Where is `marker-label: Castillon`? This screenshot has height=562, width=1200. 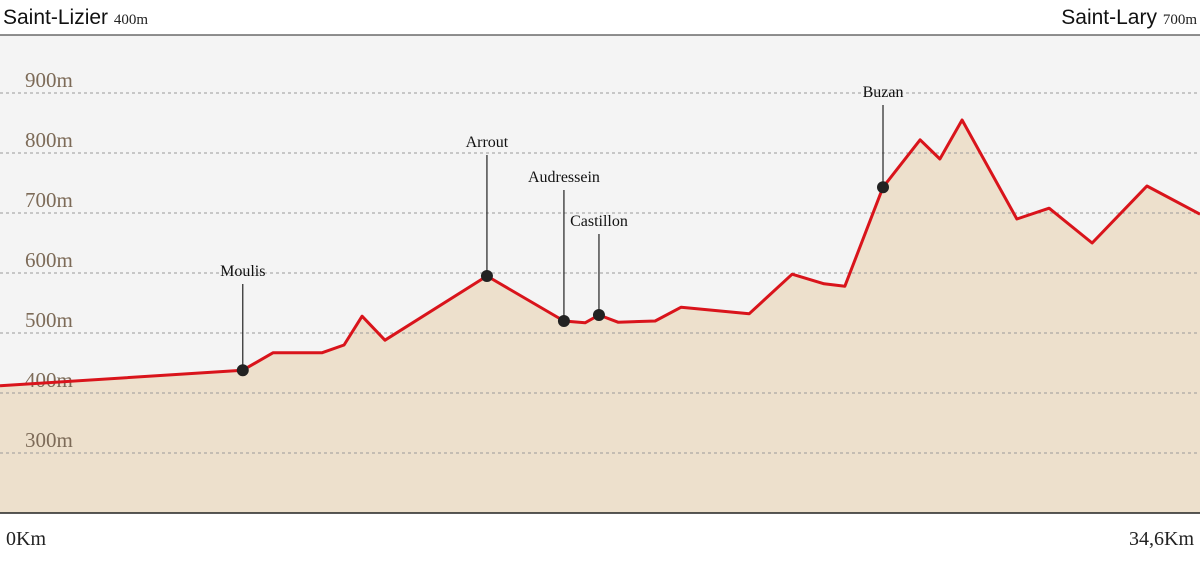 marker-label: Castillon is located at coordinates (599, 221).